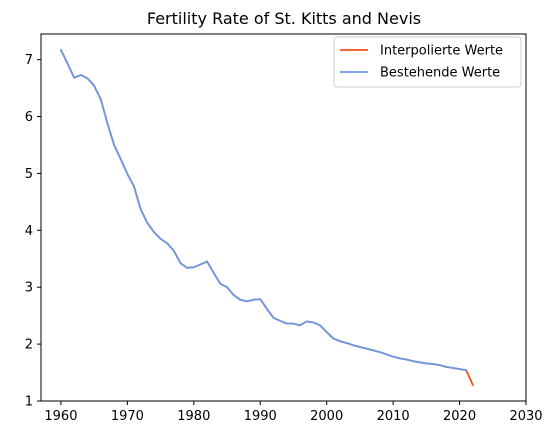 The width and height of the screenshot is (552, 435). I want to click on y-tick-label: 1, so click(29, 402).